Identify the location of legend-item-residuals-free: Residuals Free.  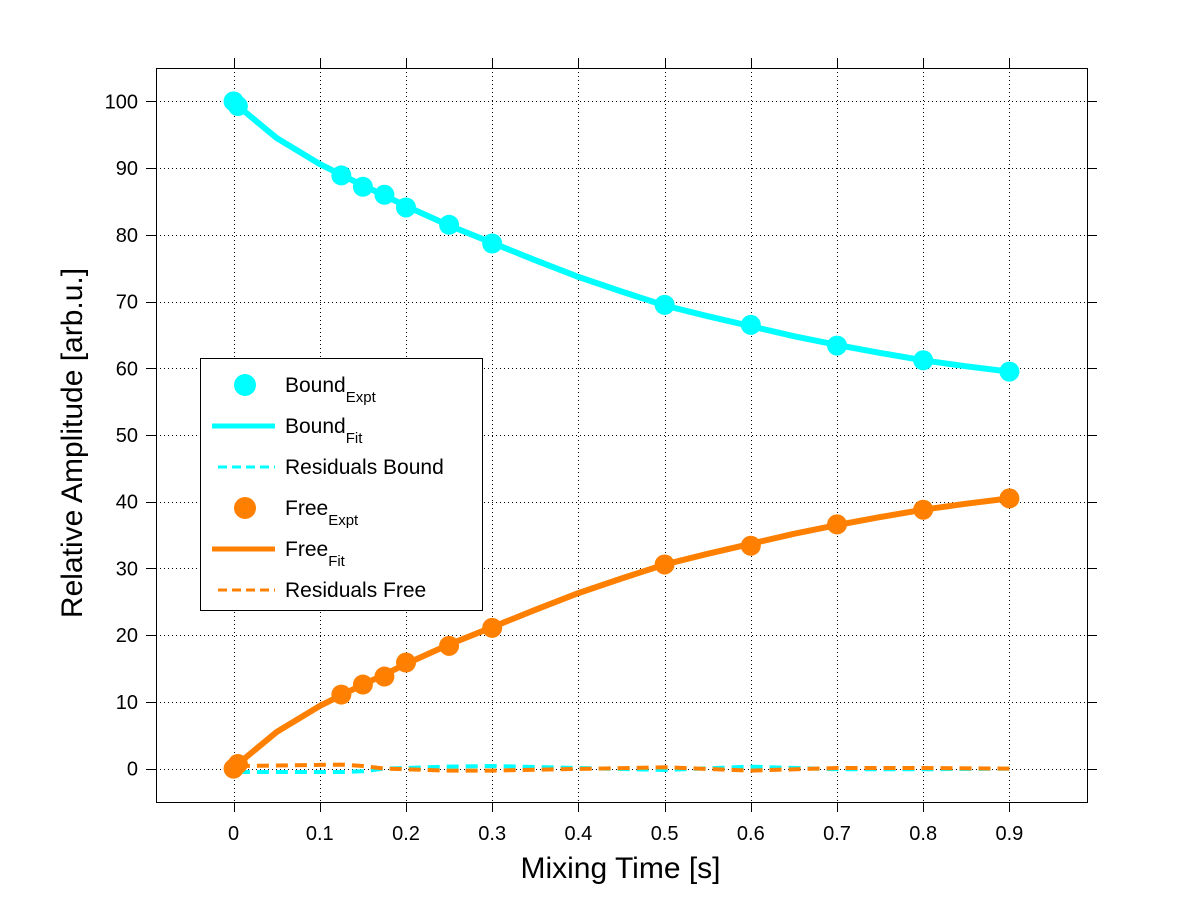
(322, 590).